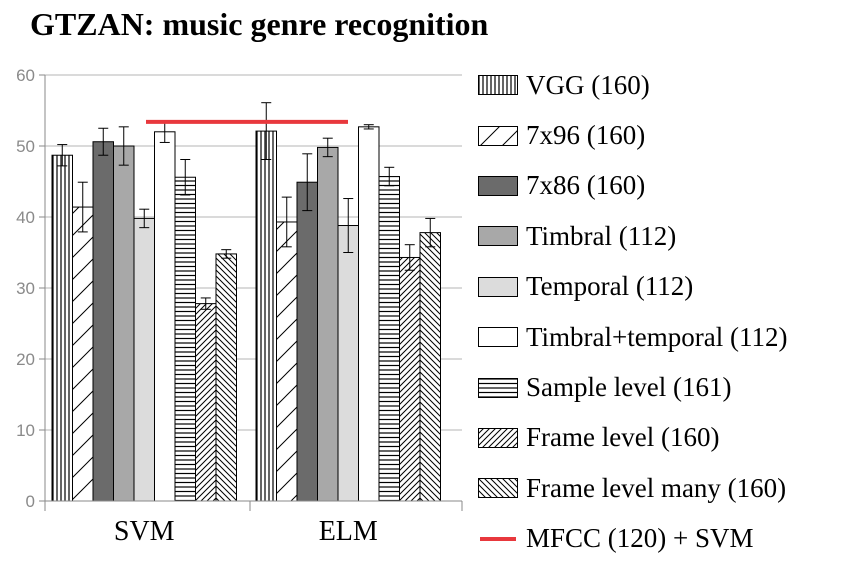  I want to click on legend-item: Frame level (160), so click(632, 438).